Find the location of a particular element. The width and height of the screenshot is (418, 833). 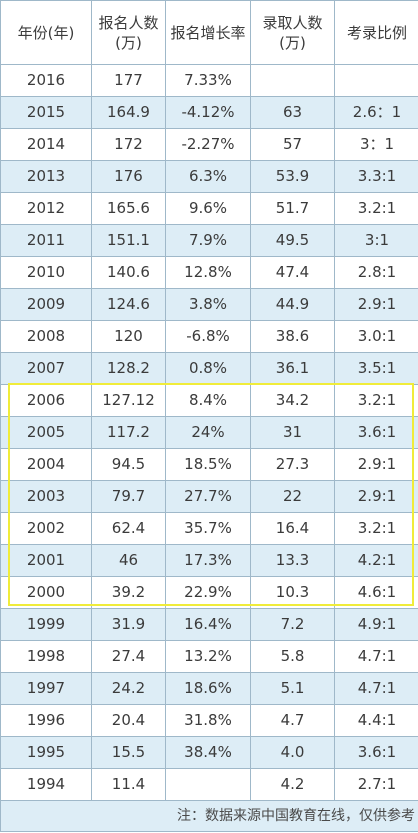

table-row: 1997 24.2 18.6% 5.1 4.7:1 is located at coordinates (209, 688).